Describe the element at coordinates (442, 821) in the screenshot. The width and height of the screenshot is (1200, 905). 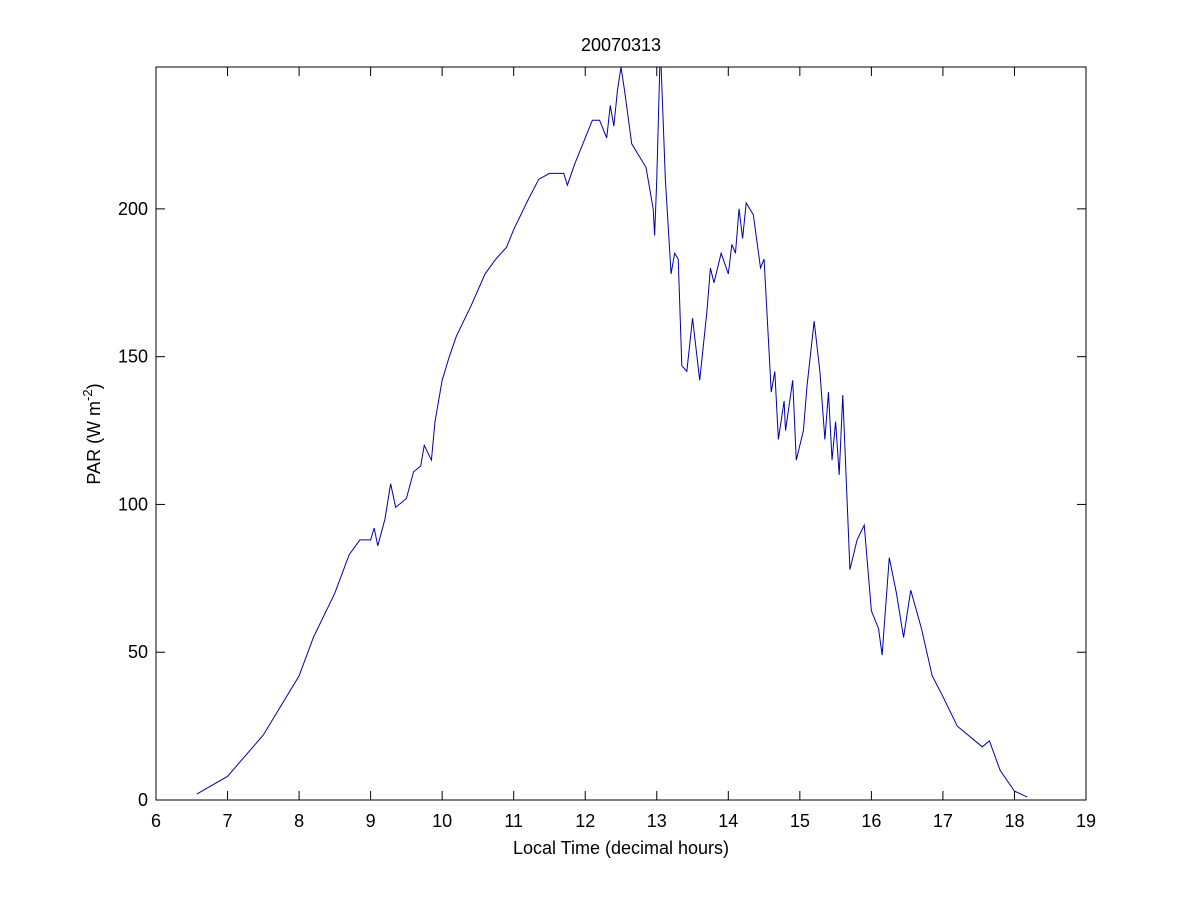
I see `x-tick-label: 10` at that location.